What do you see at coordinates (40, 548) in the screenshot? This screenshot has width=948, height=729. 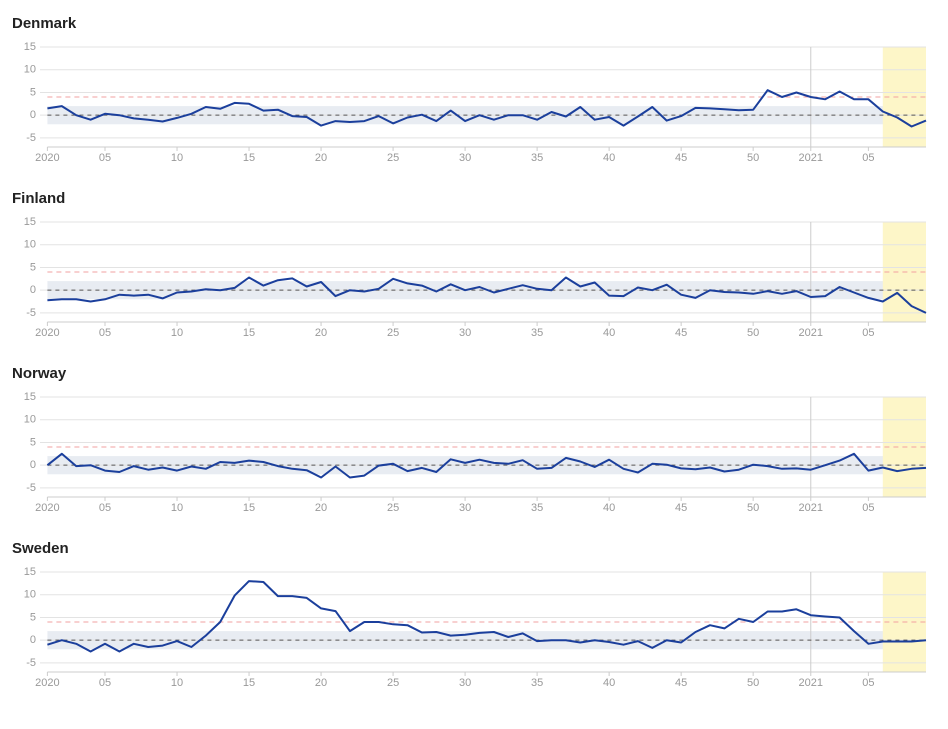 I see `chart-title: Sweden` at bounding box center [40, 548].